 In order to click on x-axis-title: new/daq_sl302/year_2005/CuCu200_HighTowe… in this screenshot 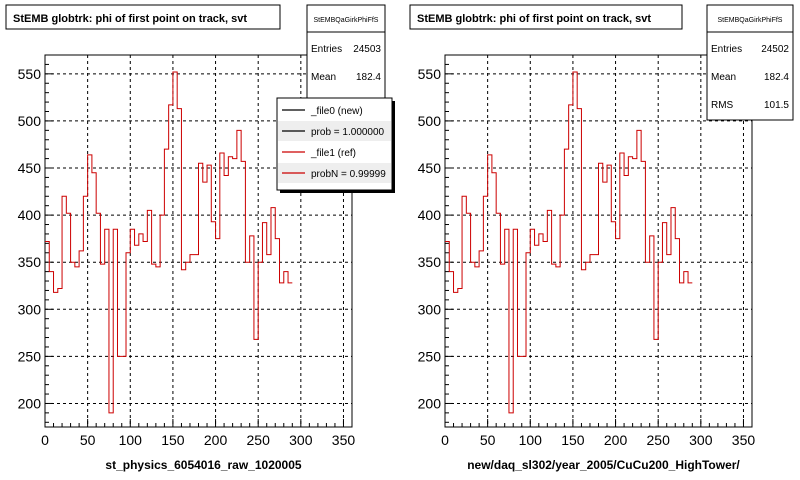, I will do `click(603, 465)`.